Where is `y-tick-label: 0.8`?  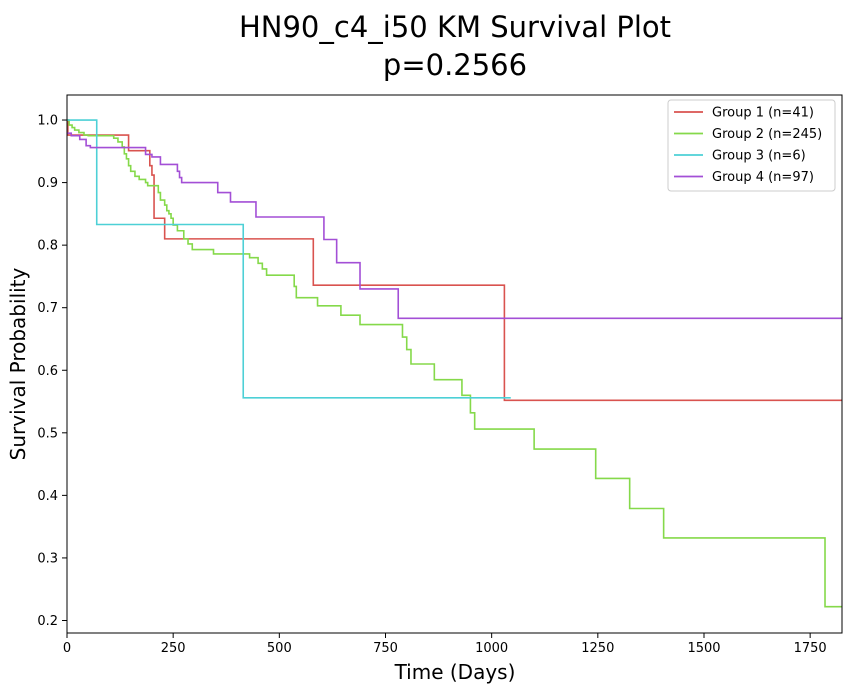 y-tick-label: 0.8 is located at coordinates (47, 246).